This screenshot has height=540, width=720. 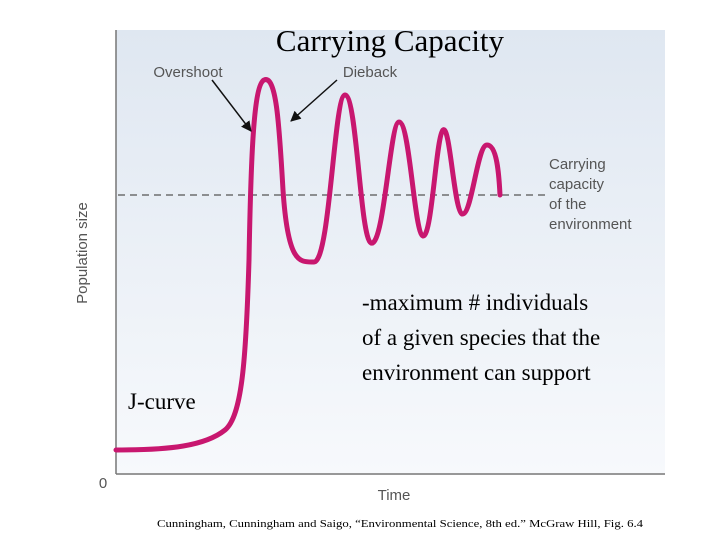 What do you see at coordinates (390, 40) in the screenshot?
I see `page-title: Carrying Capacity` at bounding box center [390, 40].